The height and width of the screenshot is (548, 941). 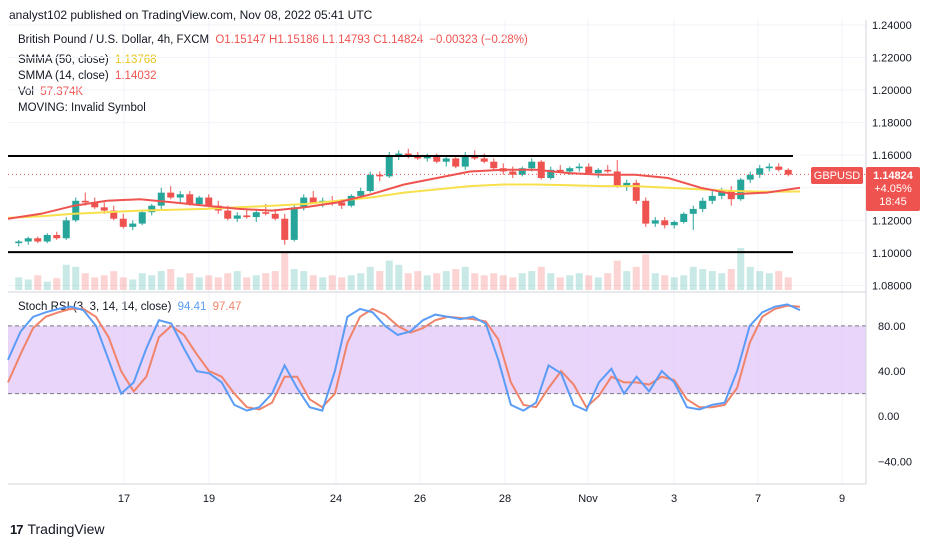 What do you see at coordinates (87, 76) in the screenshot?
I see `sma14-legend: SMMA (14, close) 1.14032` at bounding box center [87, 76].